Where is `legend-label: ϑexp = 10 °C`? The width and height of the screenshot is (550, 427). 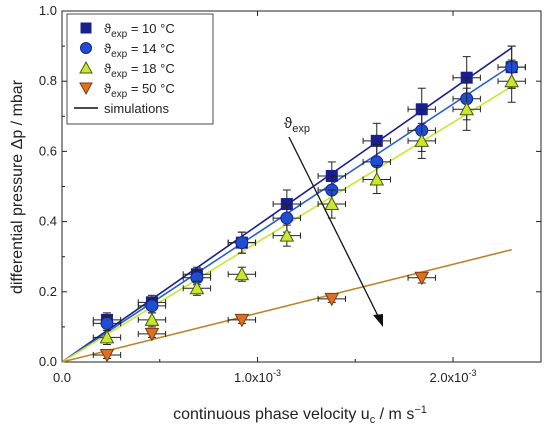
legend-label: ϑexp = 10 °C is located at coordinates (139, 30).